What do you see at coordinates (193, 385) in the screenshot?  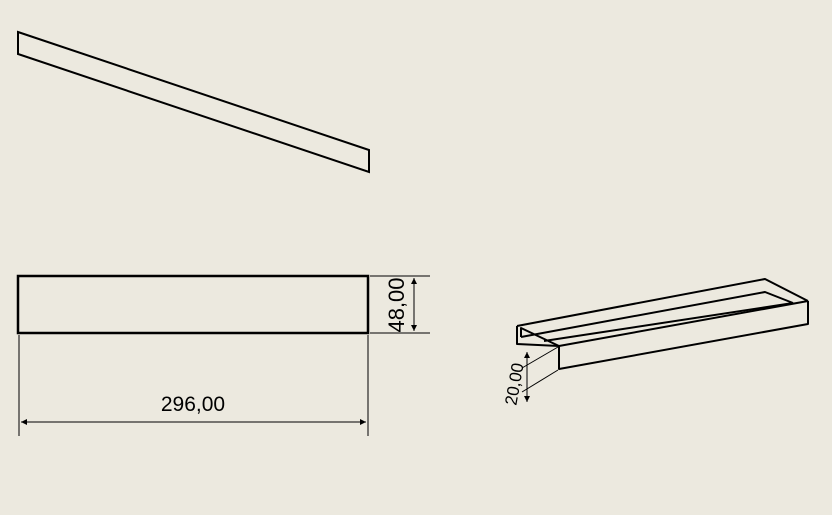 I see `length-dimension: 296,00` at bounding box center [193, 385].